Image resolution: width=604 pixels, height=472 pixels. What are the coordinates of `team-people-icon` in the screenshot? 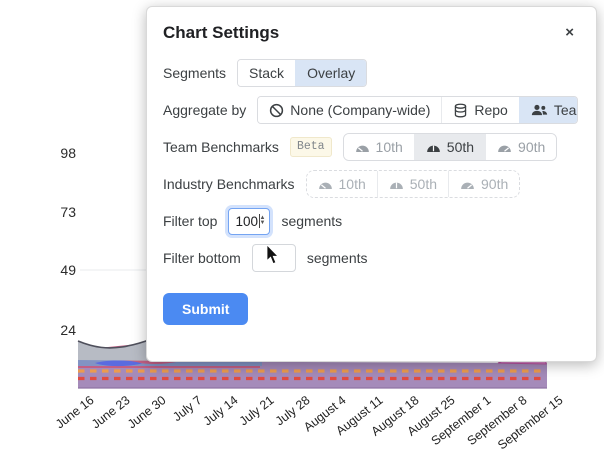 It's located at (539, 110).